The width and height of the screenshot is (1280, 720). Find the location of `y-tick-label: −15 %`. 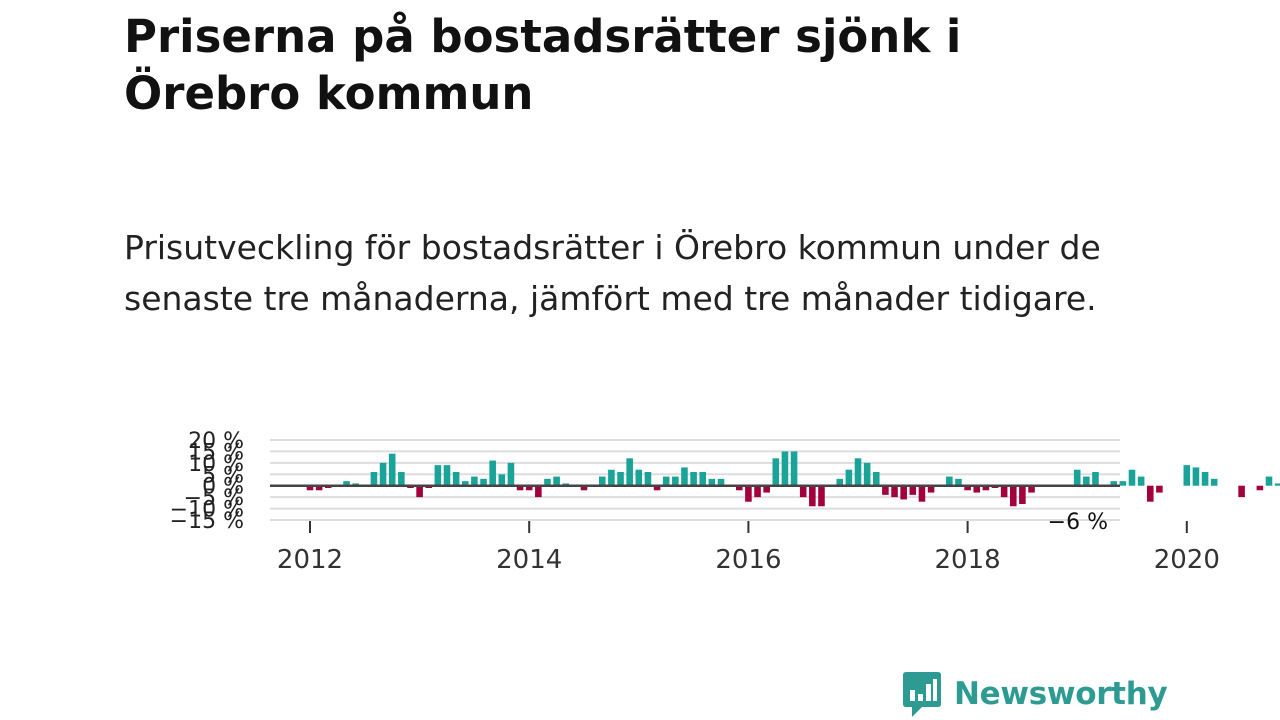

y-tick-label: −15 % is located at coordinates (207, 521).